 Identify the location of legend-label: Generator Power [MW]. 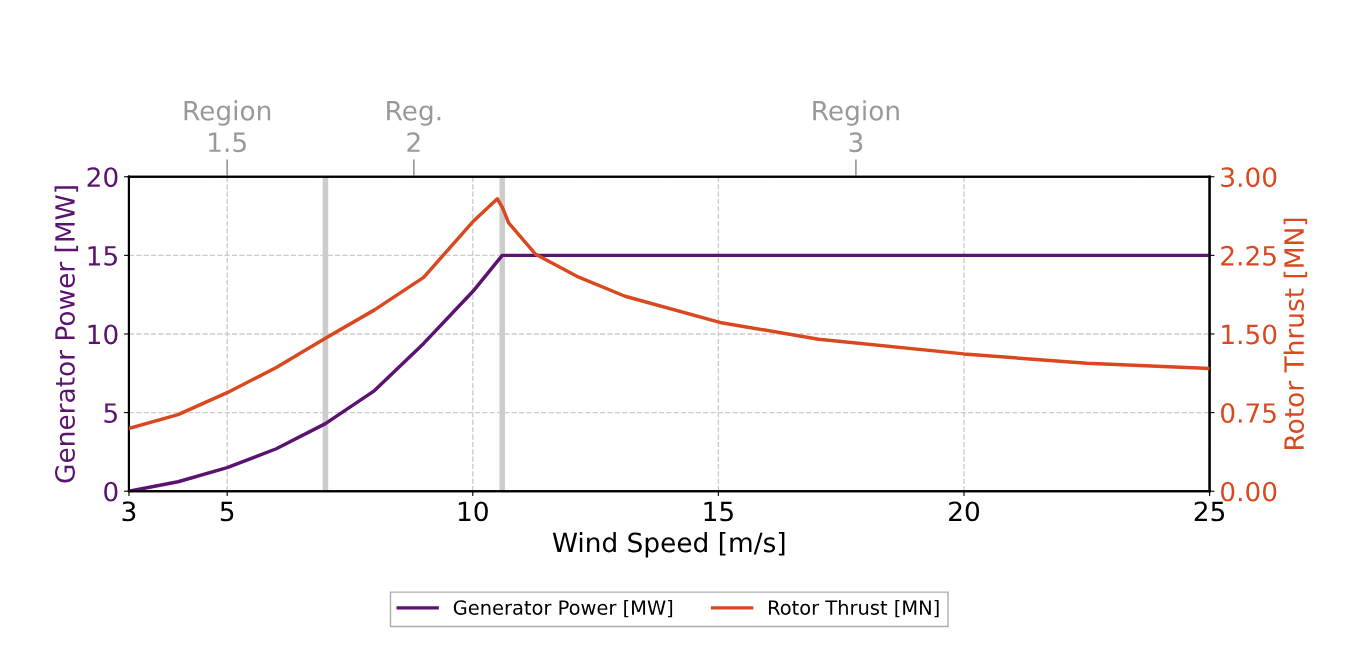
(563, 608).